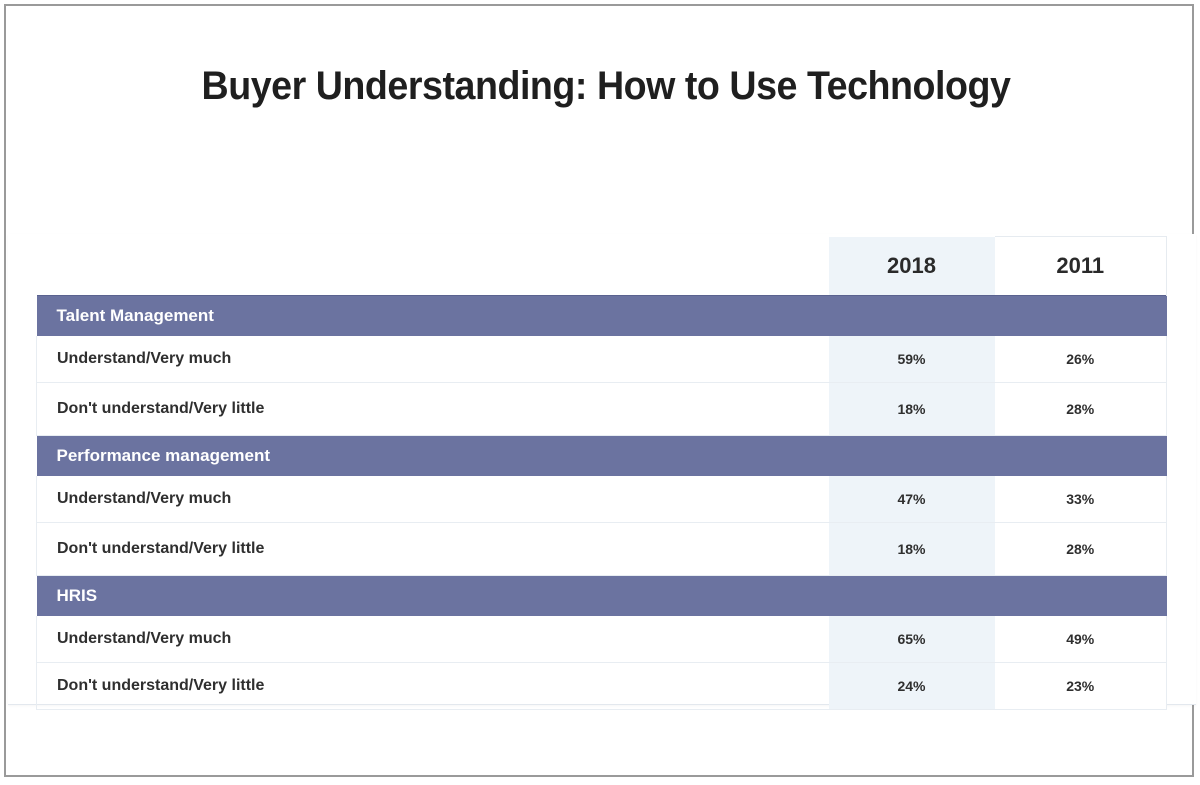 This screenshot has width=1200, height=785. What do you see at coordinates (432, 315) in the screenshot?
I see `section-label: Talent Management` at bounding box center [432, 315].